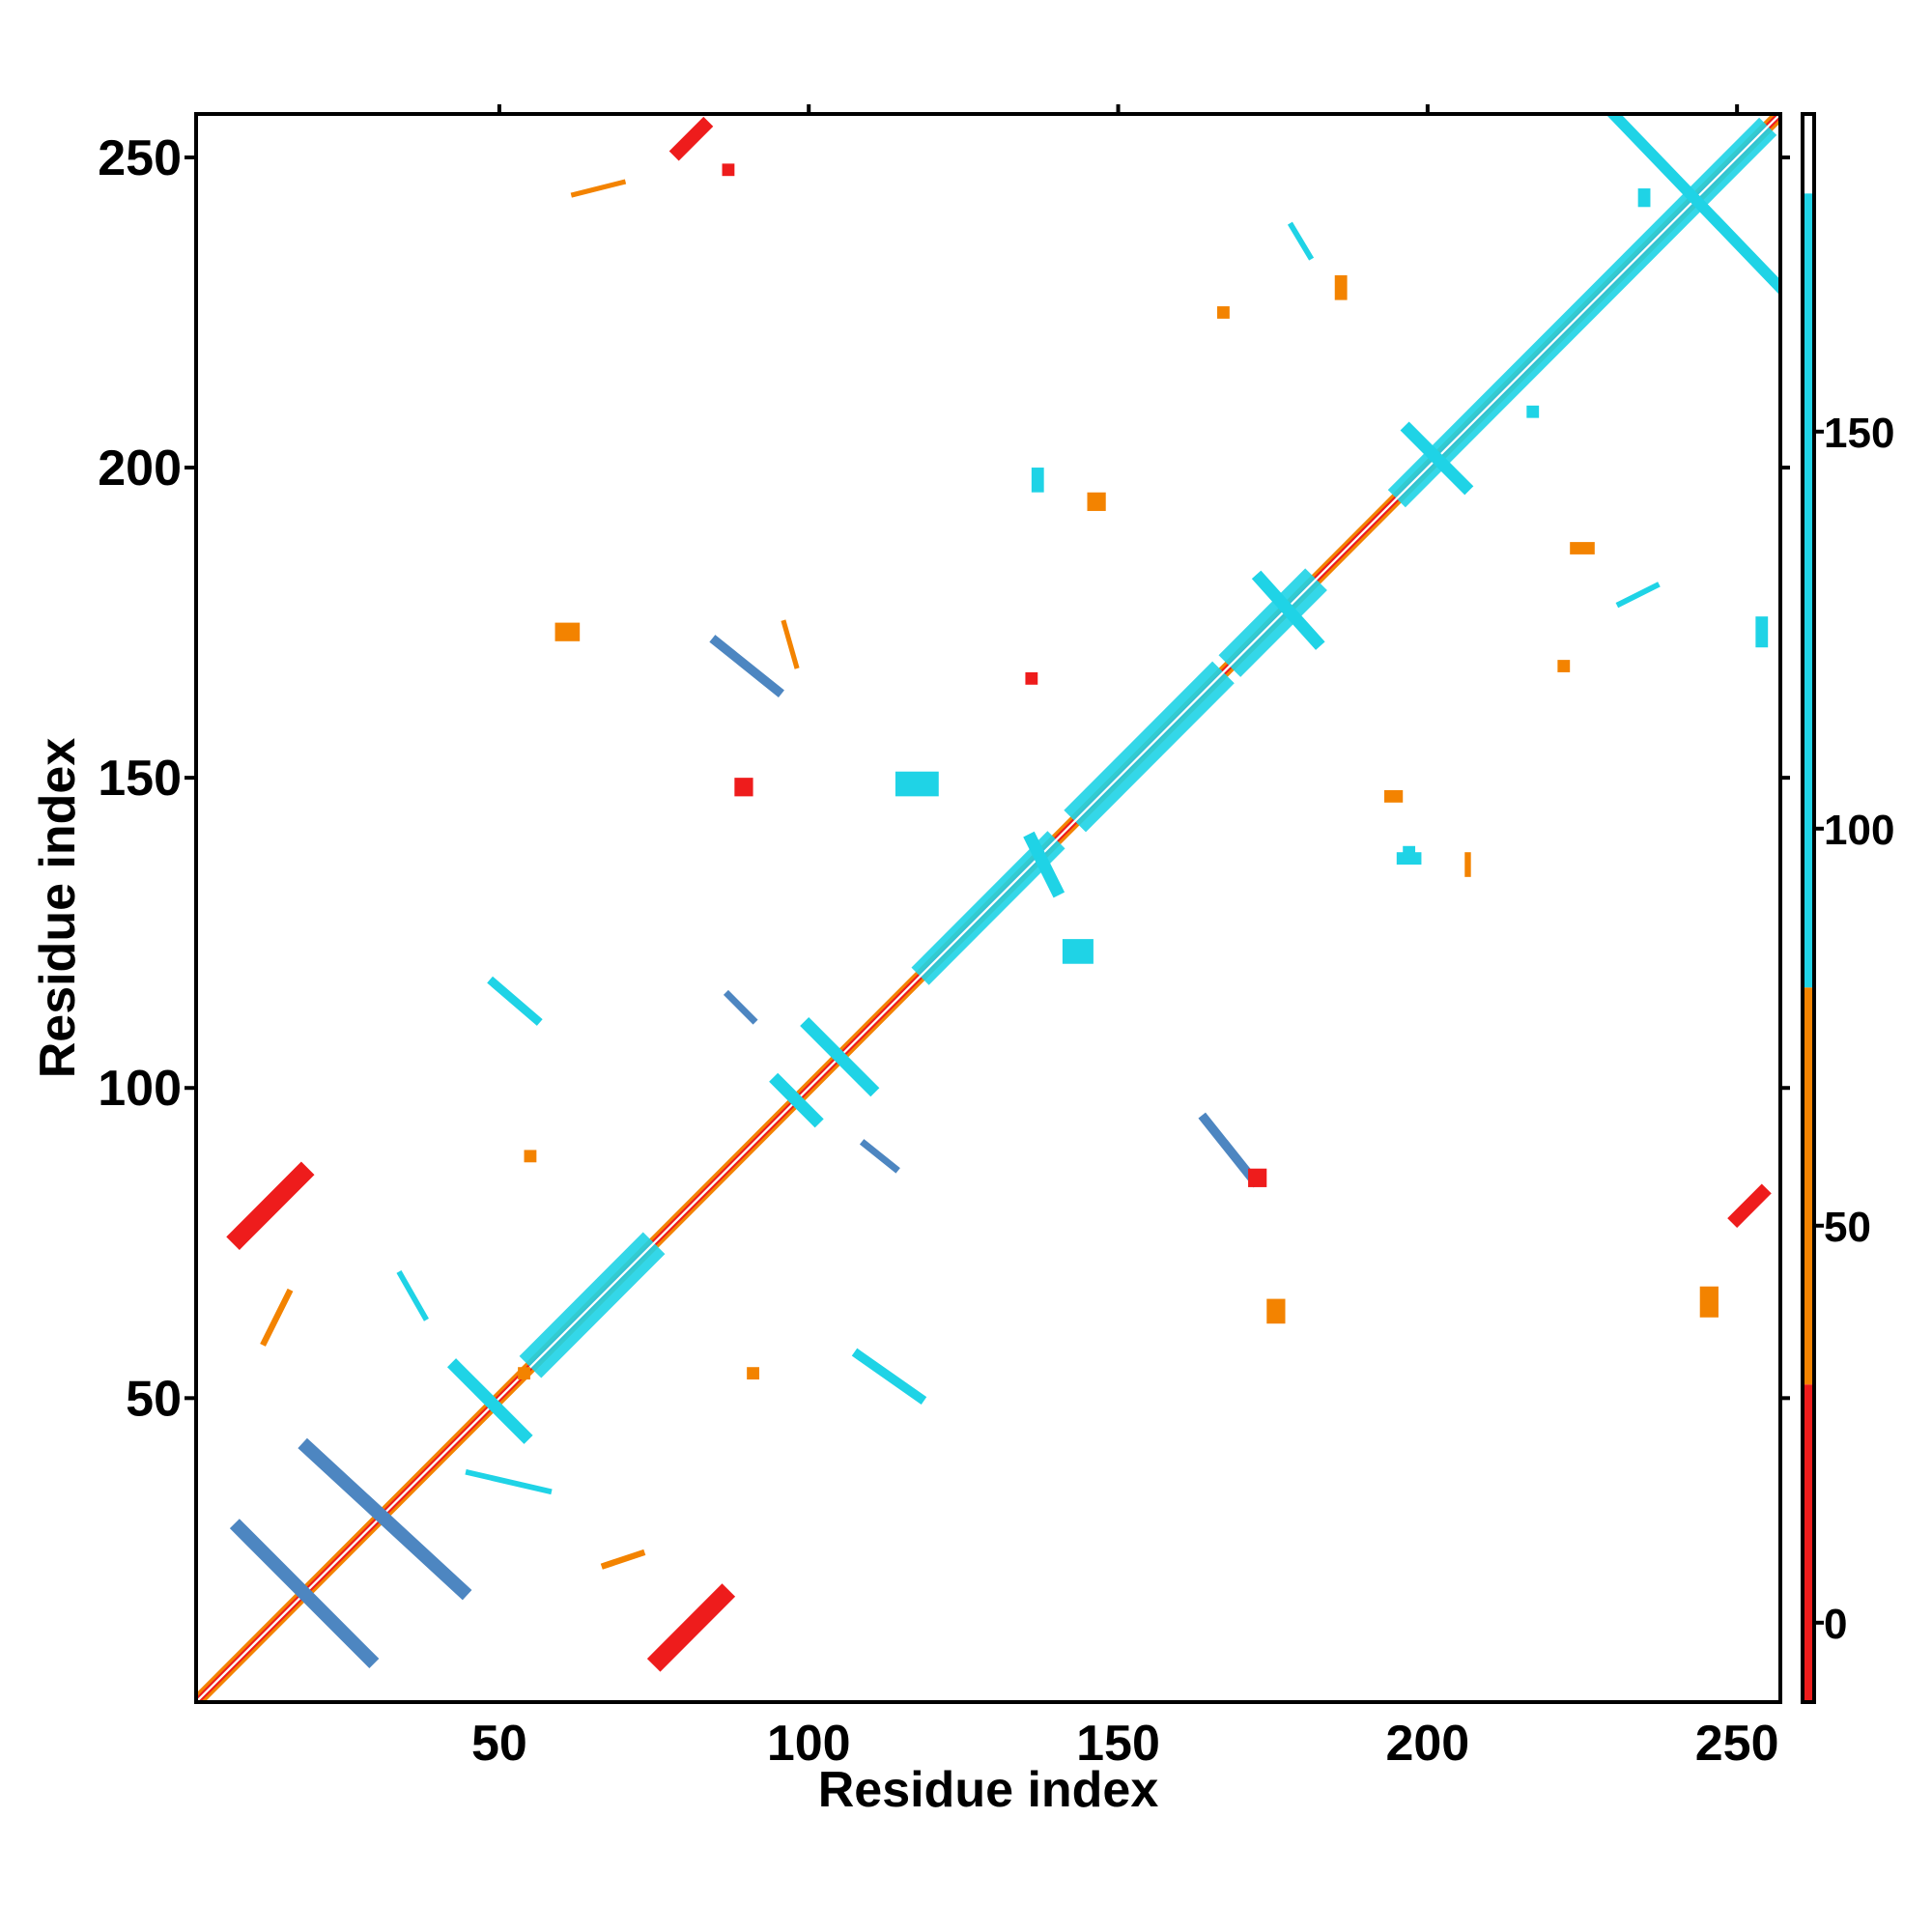 This screenshot has width=1932, height=1932. I want to click on y-tick-label: 100, so click(140, 1089).